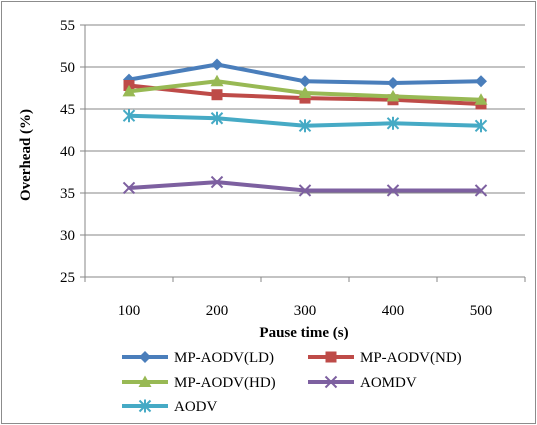 This screenshot has width=537, height=425. Describe the element at coordinates (393, 311) in the screenshot. I see `x-tick-label: 400` at that location.